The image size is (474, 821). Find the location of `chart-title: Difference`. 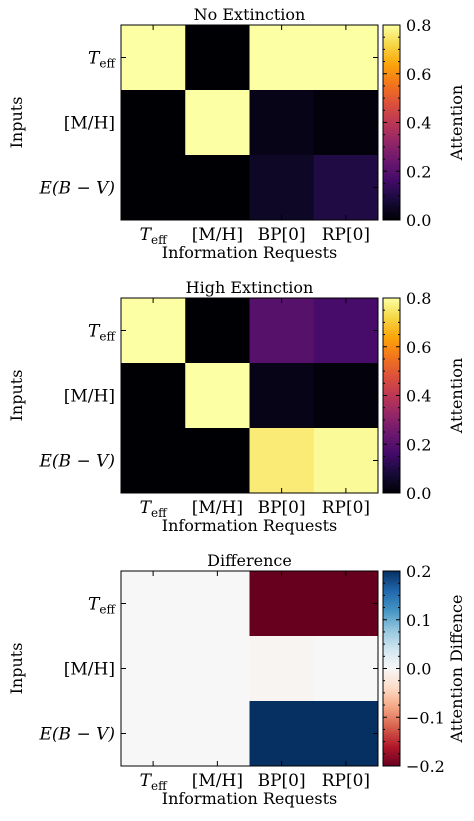

chart-title: Difference is located at coordinates (249, 560).